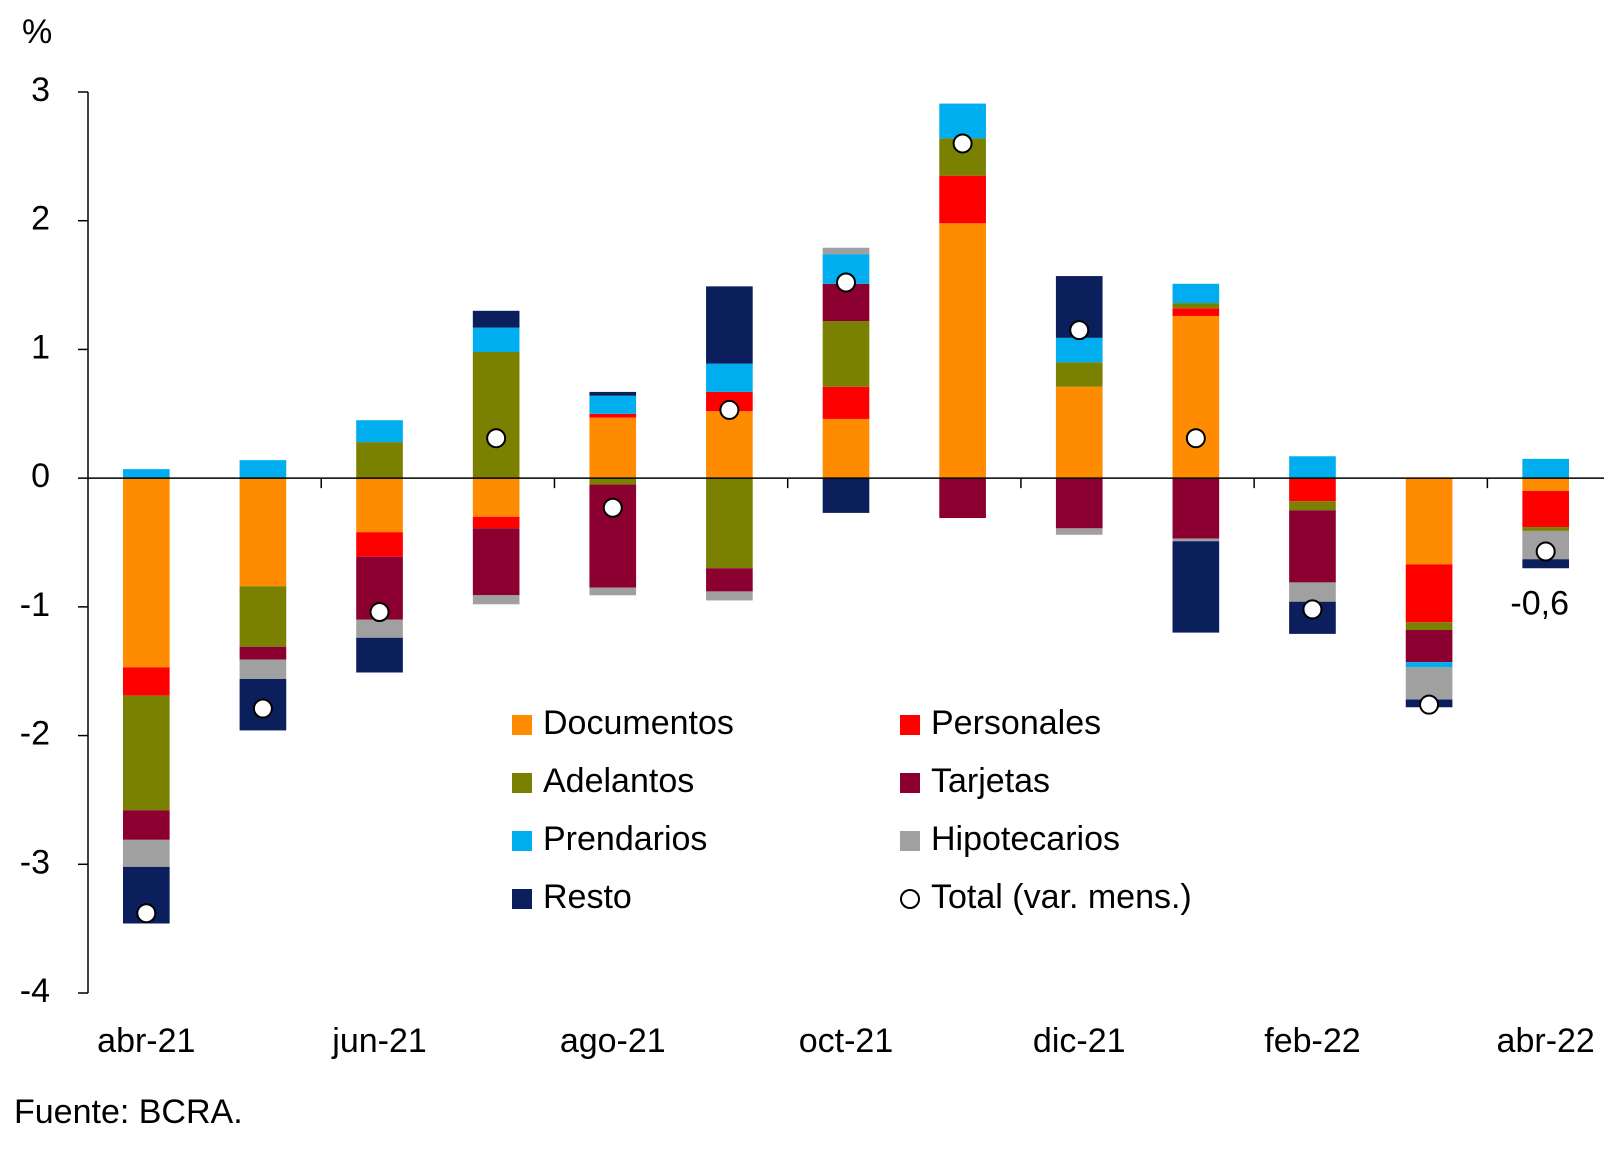  I want to click on y-tick-label: 2, so click(40, 219).